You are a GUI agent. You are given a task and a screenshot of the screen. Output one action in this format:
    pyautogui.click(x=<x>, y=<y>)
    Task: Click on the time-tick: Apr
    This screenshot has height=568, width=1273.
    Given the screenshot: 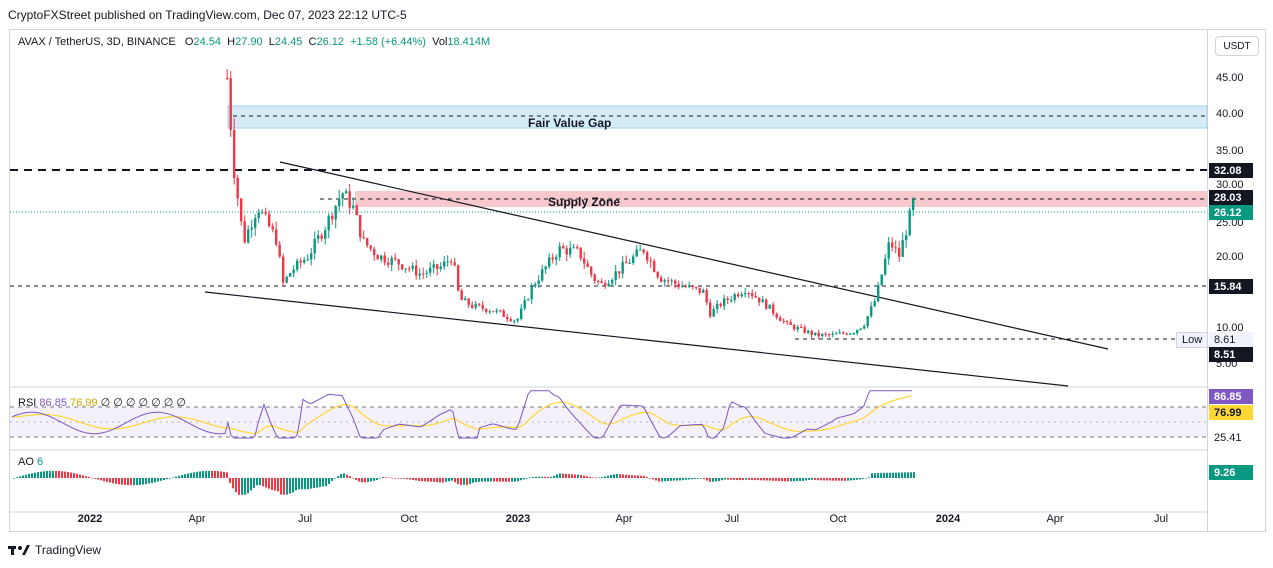 What is the action you would take?
    pyautogui.click(x=624, y=519)
    